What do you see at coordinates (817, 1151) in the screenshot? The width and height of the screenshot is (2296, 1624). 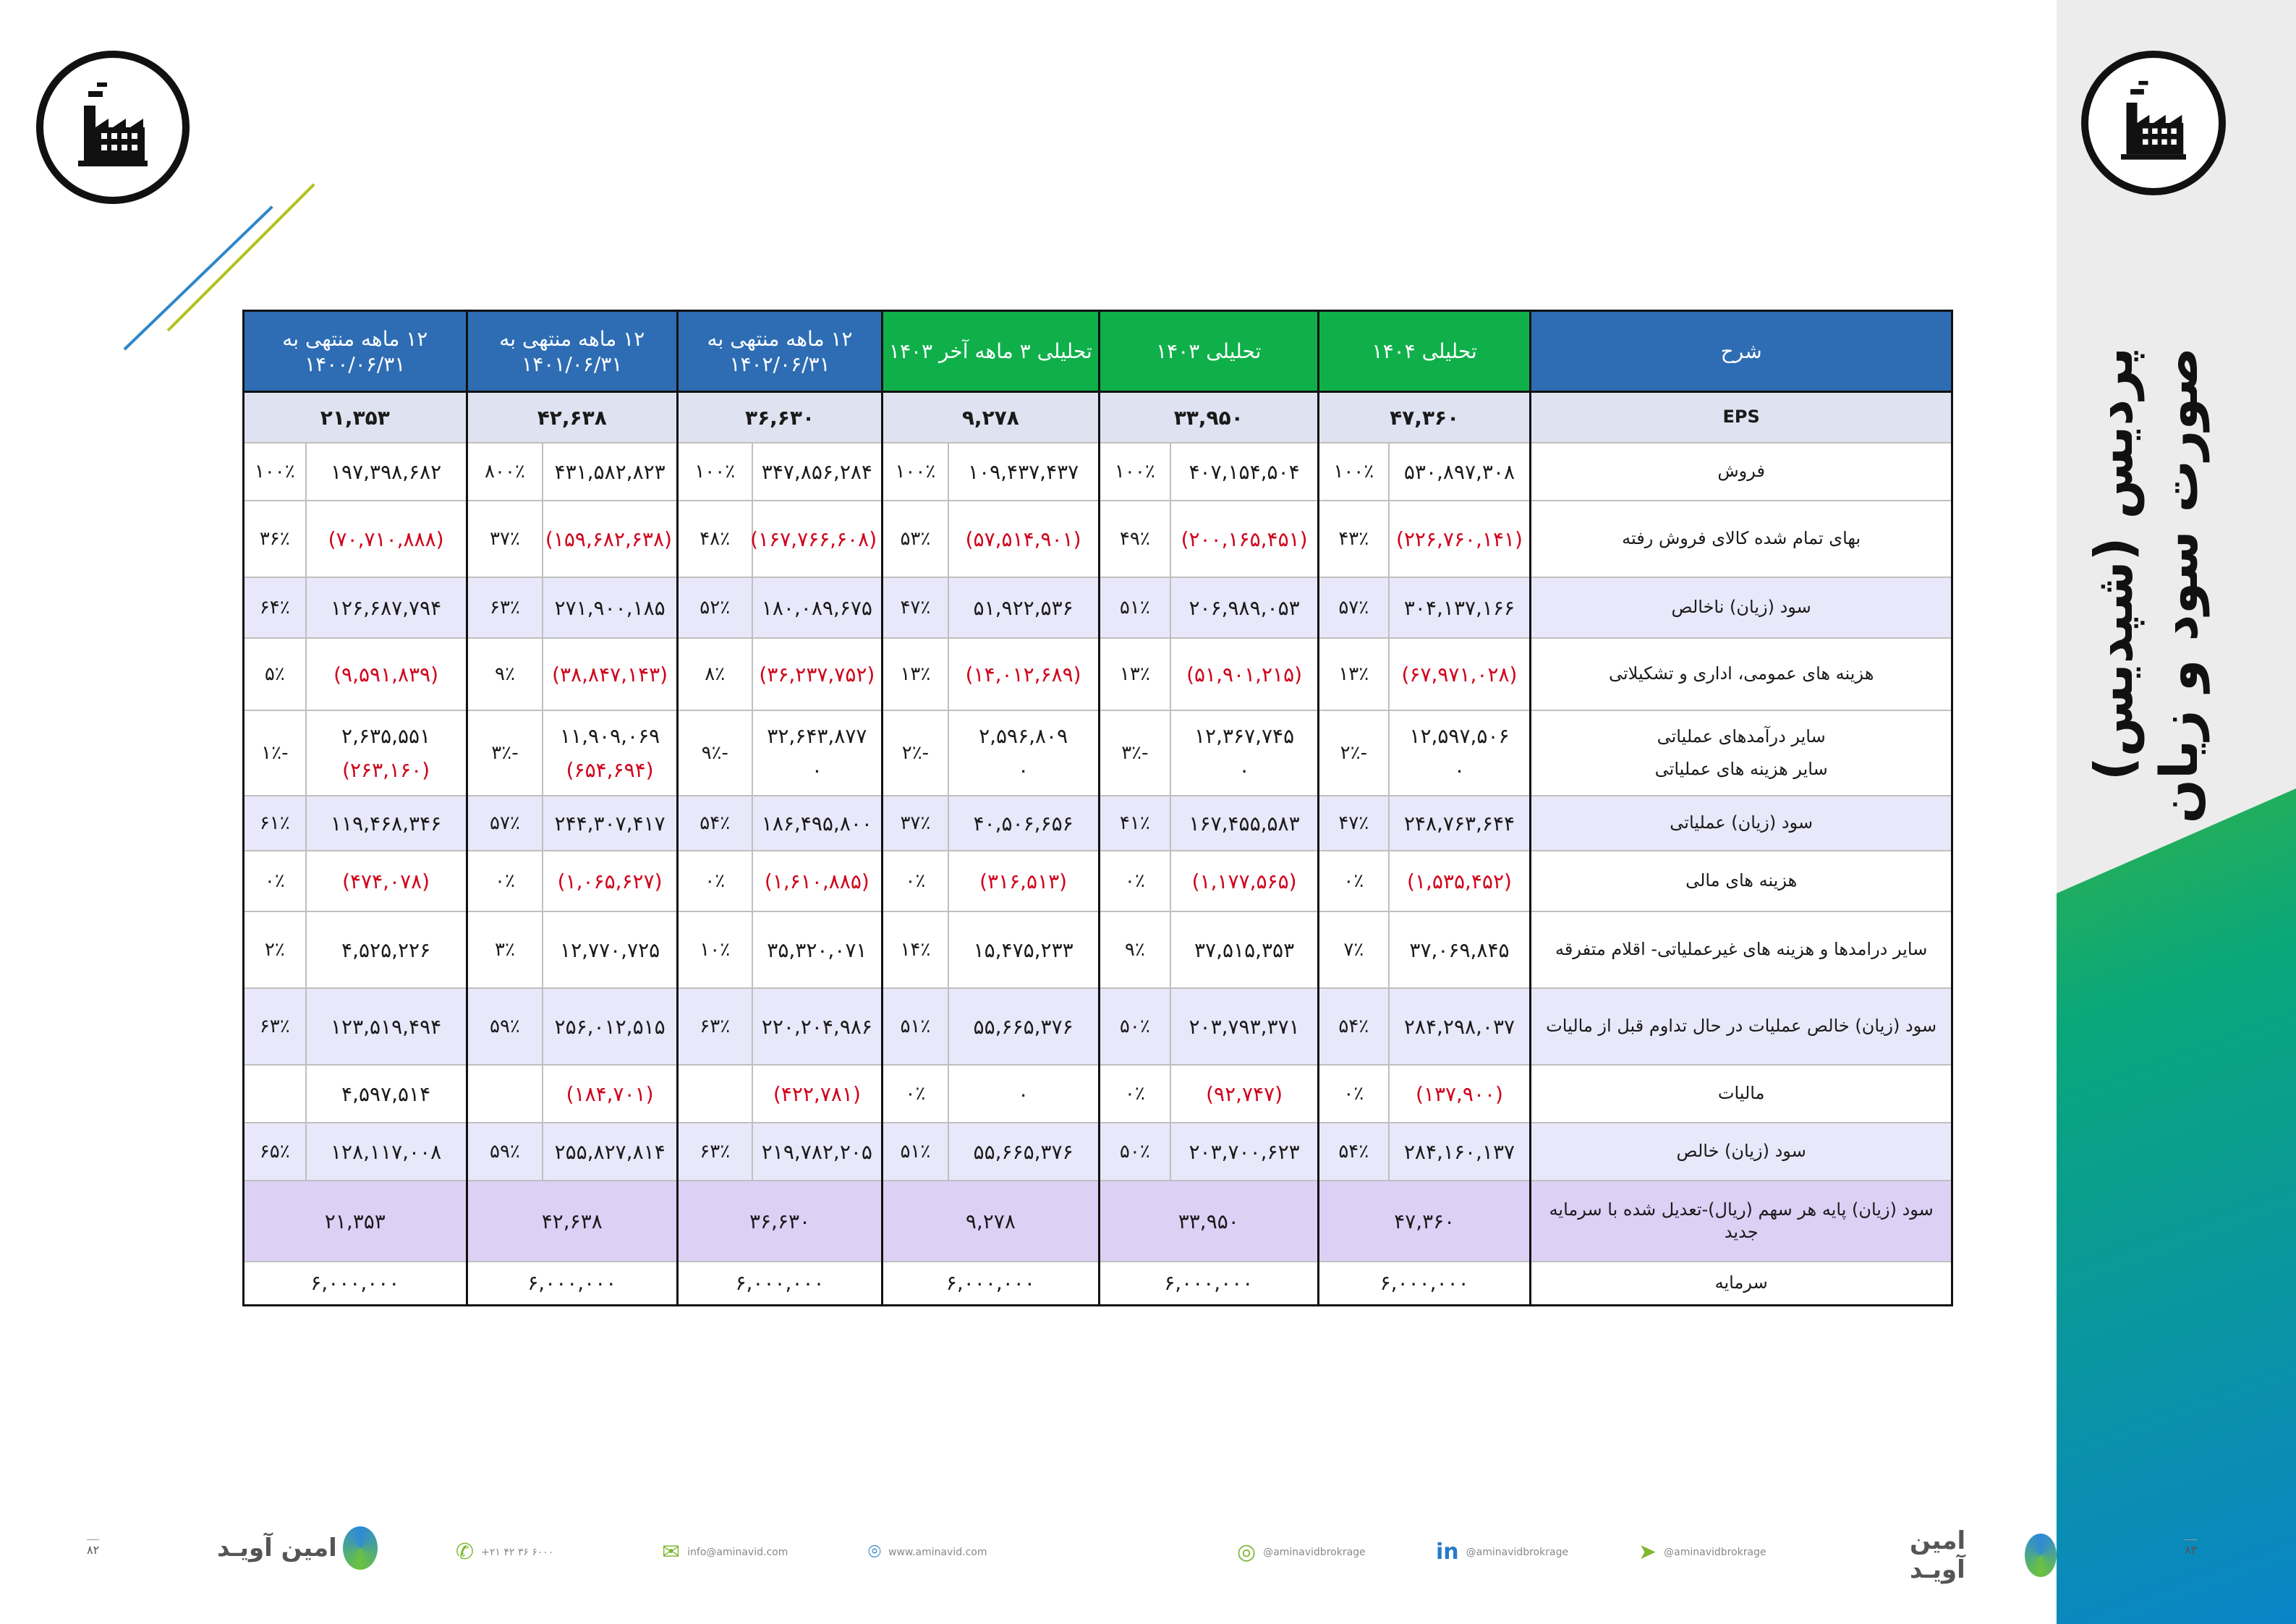 I see `value-cell: ۲۱۹,۷۸۲,۲۰۵` at bounding box center [817, 1151].